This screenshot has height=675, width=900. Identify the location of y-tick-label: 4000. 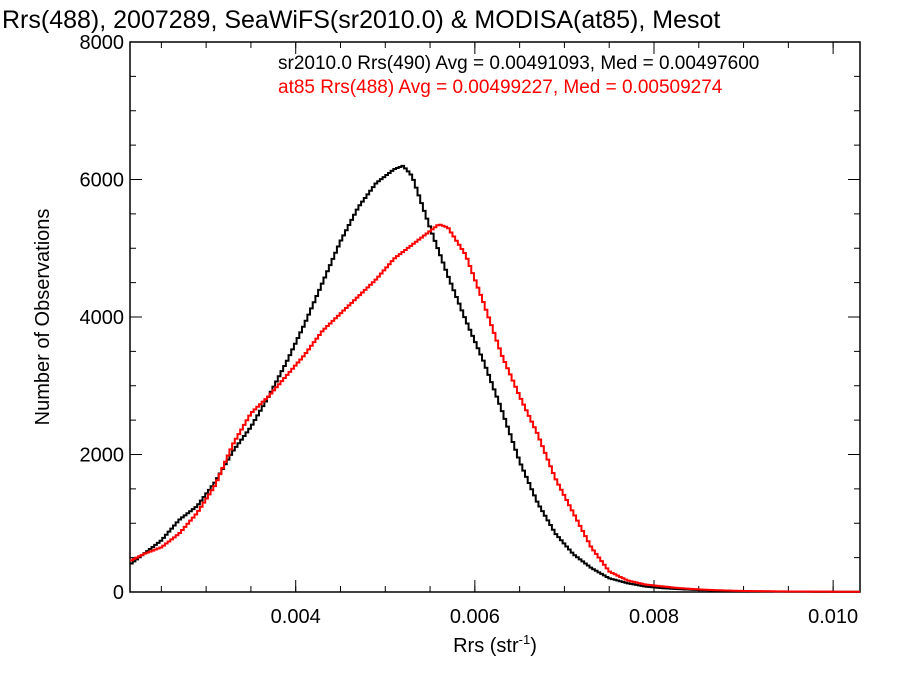
(102, 318).